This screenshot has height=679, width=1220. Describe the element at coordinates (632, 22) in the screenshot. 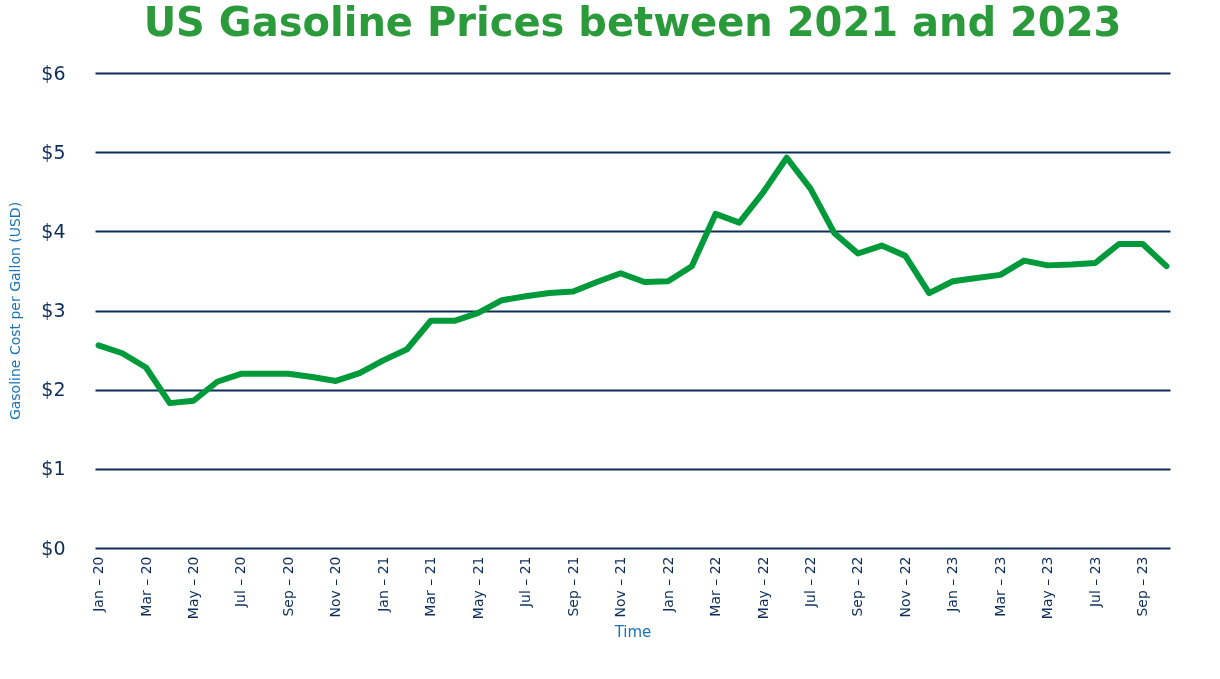

I see `chart-title: US Gasoline Prices between 2021 and 2023` at that location.